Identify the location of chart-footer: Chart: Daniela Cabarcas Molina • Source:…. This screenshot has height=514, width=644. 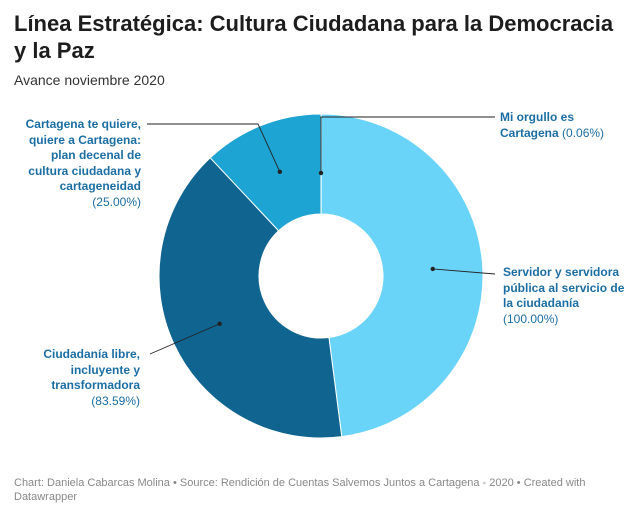
(300, 490).